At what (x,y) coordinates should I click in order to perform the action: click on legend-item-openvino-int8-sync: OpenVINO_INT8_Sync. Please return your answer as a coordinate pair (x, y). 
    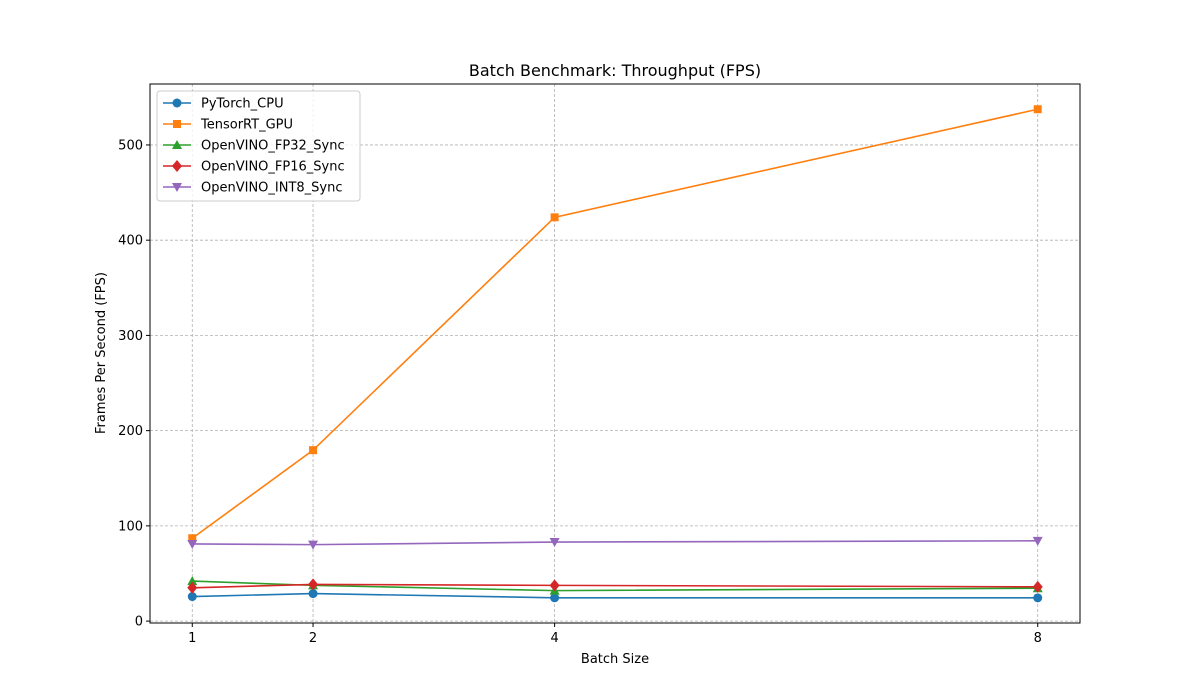
    Looking at the image, I should click on (253, 188).